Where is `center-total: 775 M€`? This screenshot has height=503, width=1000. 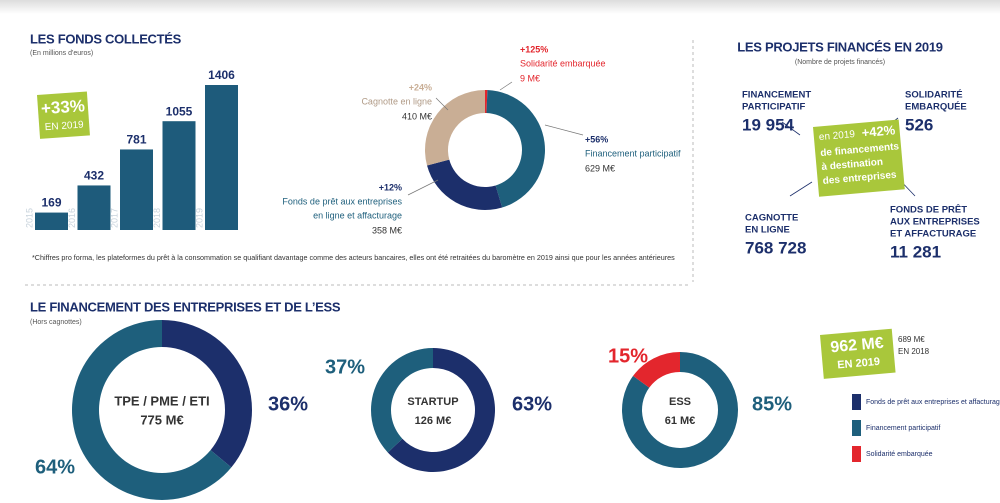
center-total: 775 M€ is located at coordinates (161, 419).